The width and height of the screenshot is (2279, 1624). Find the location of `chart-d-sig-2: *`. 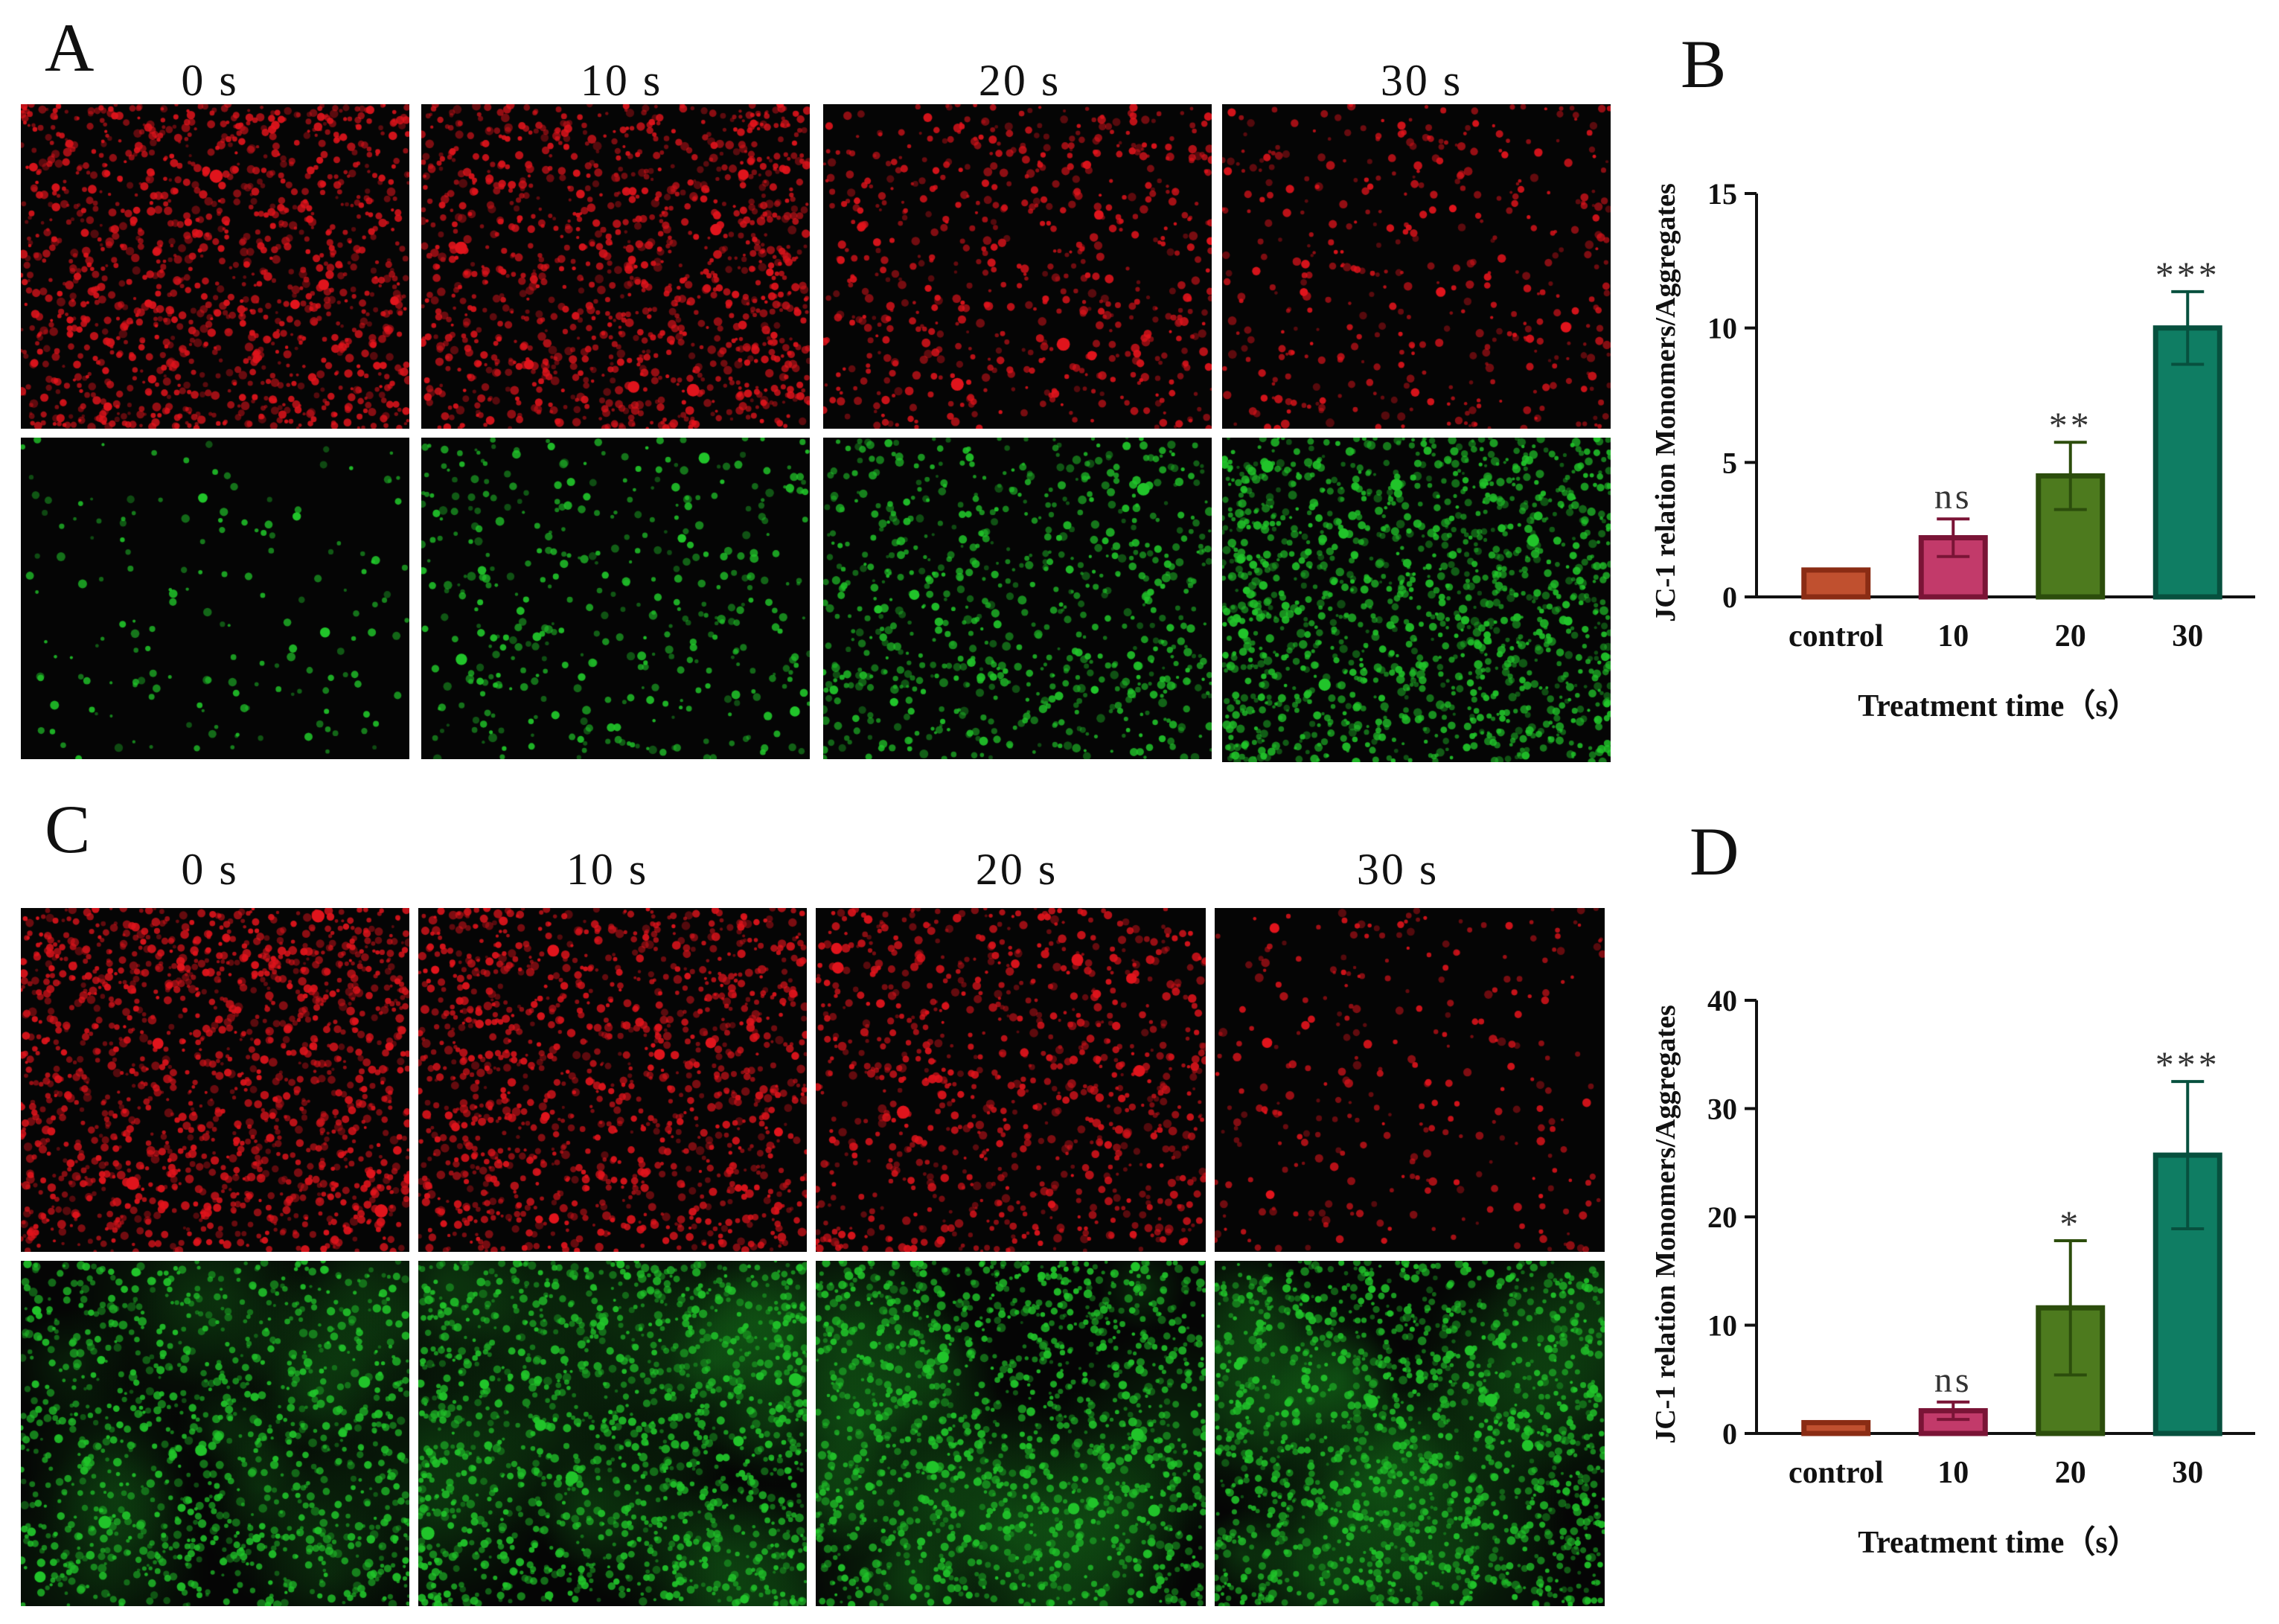

chart-d-sig-2: * is located at coordinates (2070, 1223).